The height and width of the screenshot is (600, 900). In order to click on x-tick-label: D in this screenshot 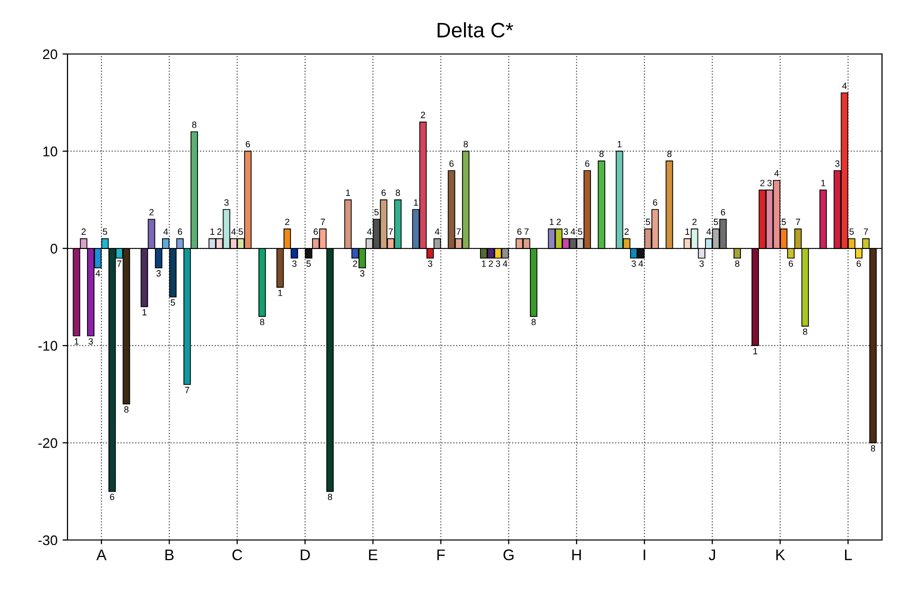, I will do `click(305, 555)`.